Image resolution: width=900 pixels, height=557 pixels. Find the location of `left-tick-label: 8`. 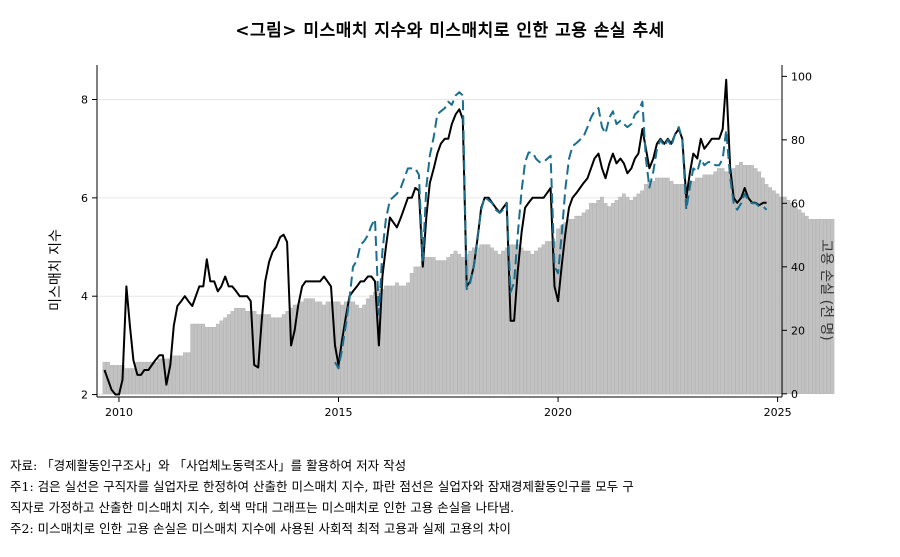

left-tick-label: 8 is located at coordinates (84, 100).